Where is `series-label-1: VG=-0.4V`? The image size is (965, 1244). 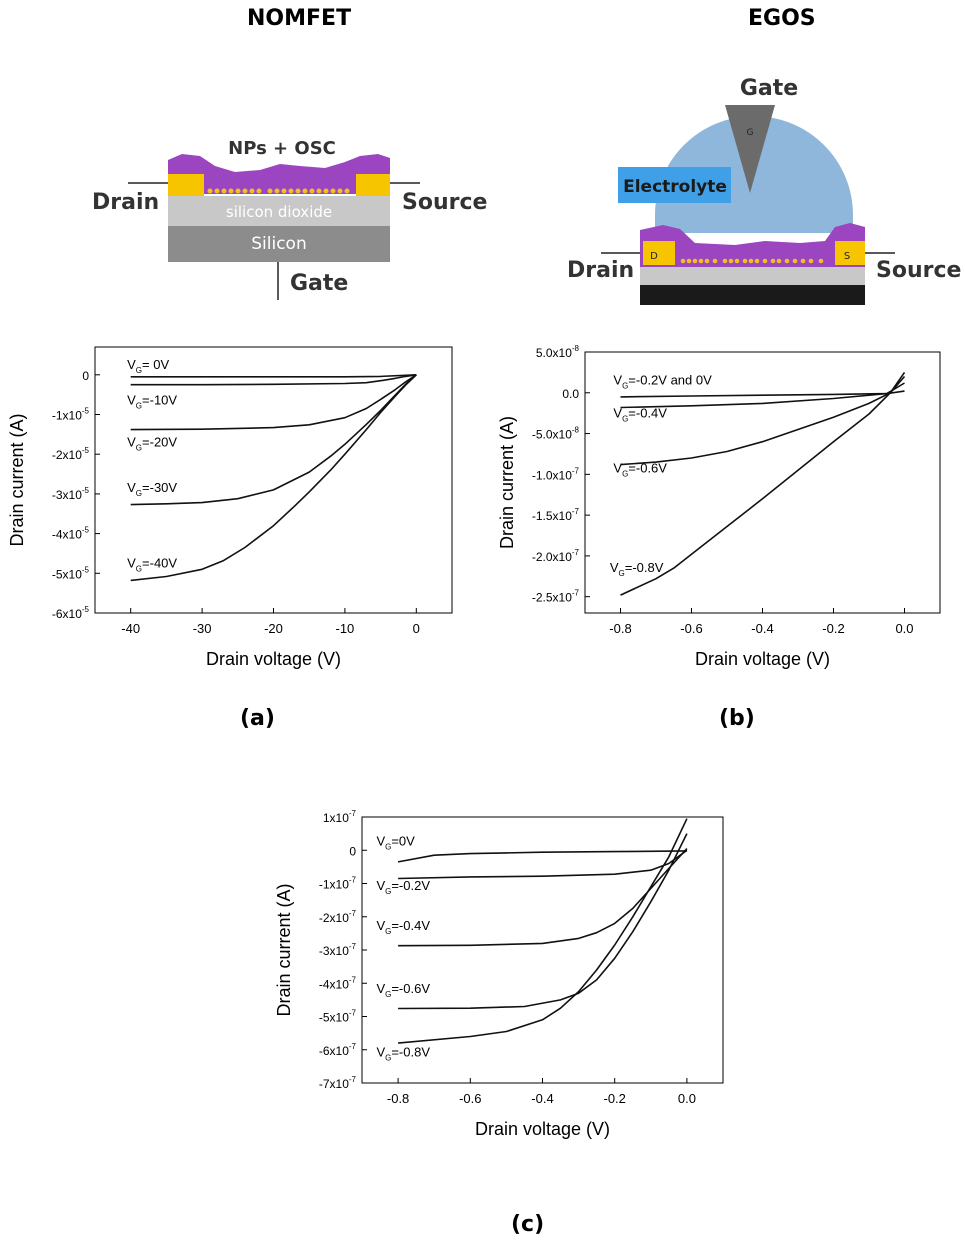
series-label-1: VG=-0.4V is located at coordinates (640, 414).